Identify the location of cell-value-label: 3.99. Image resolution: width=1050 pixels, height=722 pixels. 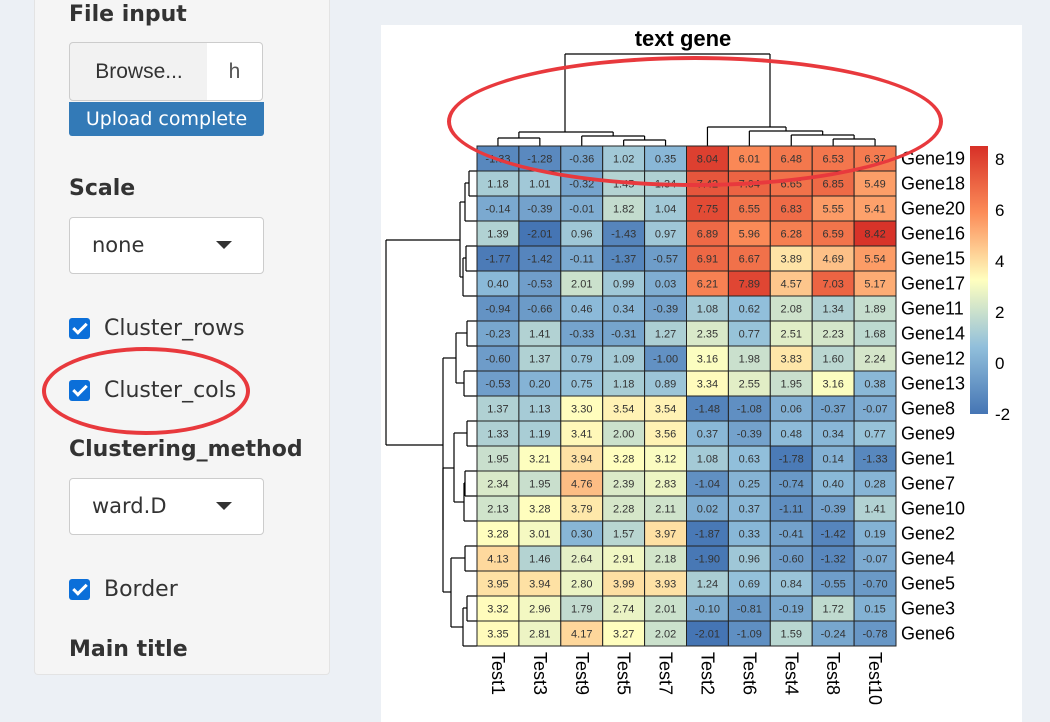
(623, 585).